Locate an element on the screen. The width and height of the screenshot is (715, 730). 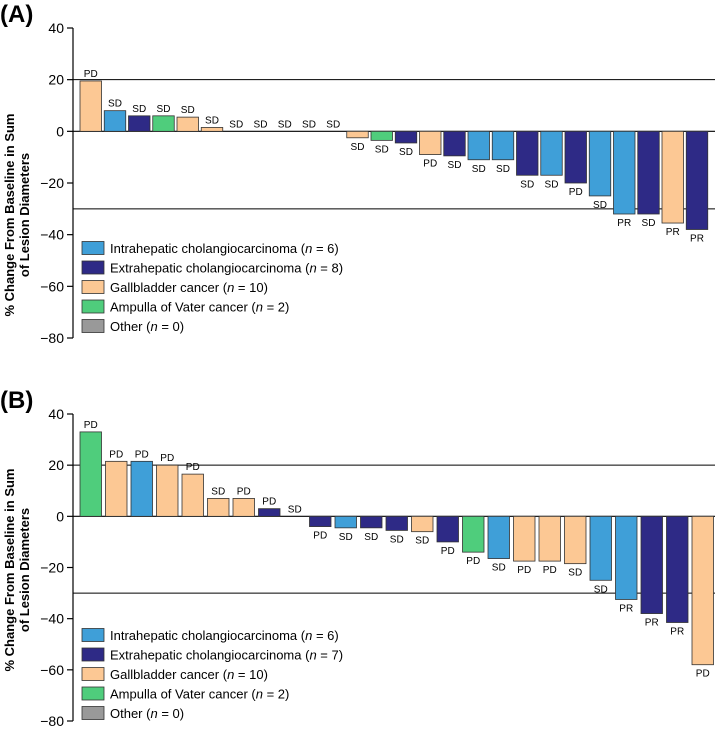
panel-b-label: (B) is located at coordinates (16, 400).